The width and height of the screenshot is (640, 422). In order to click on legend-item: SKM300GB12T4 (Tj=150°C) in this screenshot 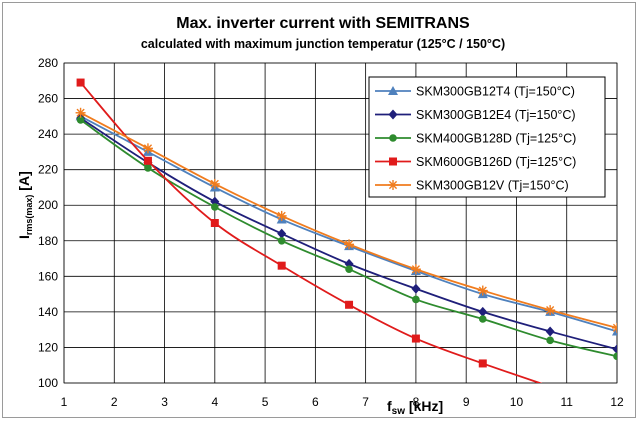, I will do `click(475, 92)`.